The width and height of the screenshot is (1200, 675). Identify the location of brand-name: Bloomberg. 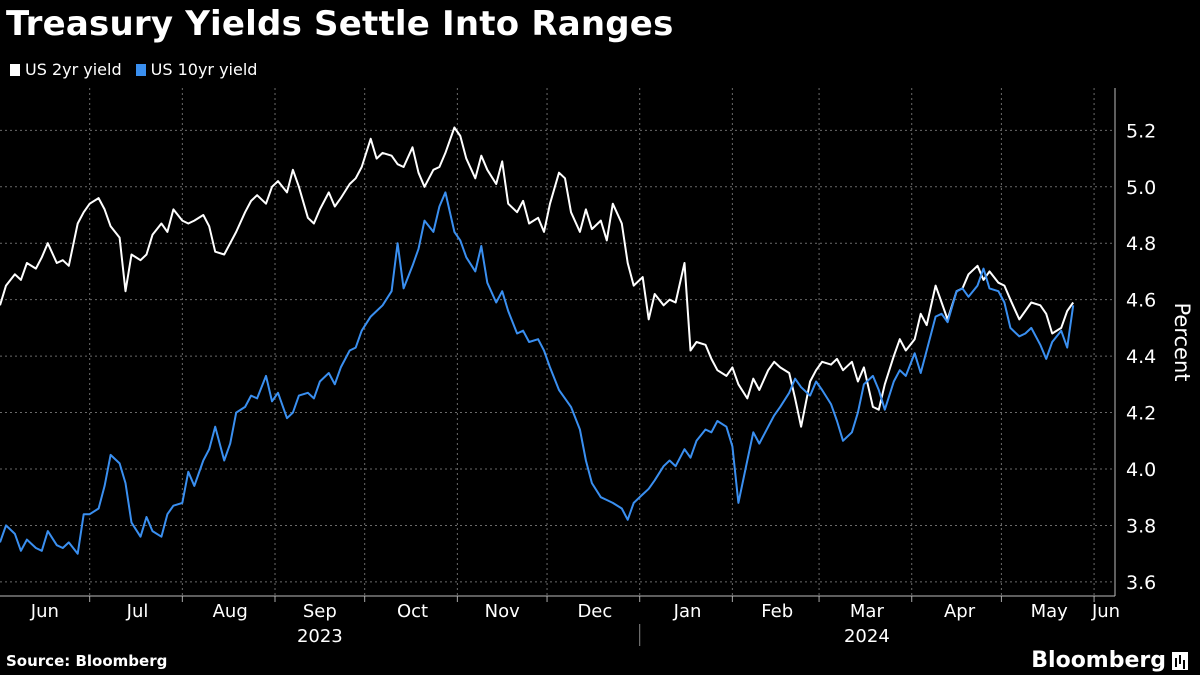
(1098, 660).